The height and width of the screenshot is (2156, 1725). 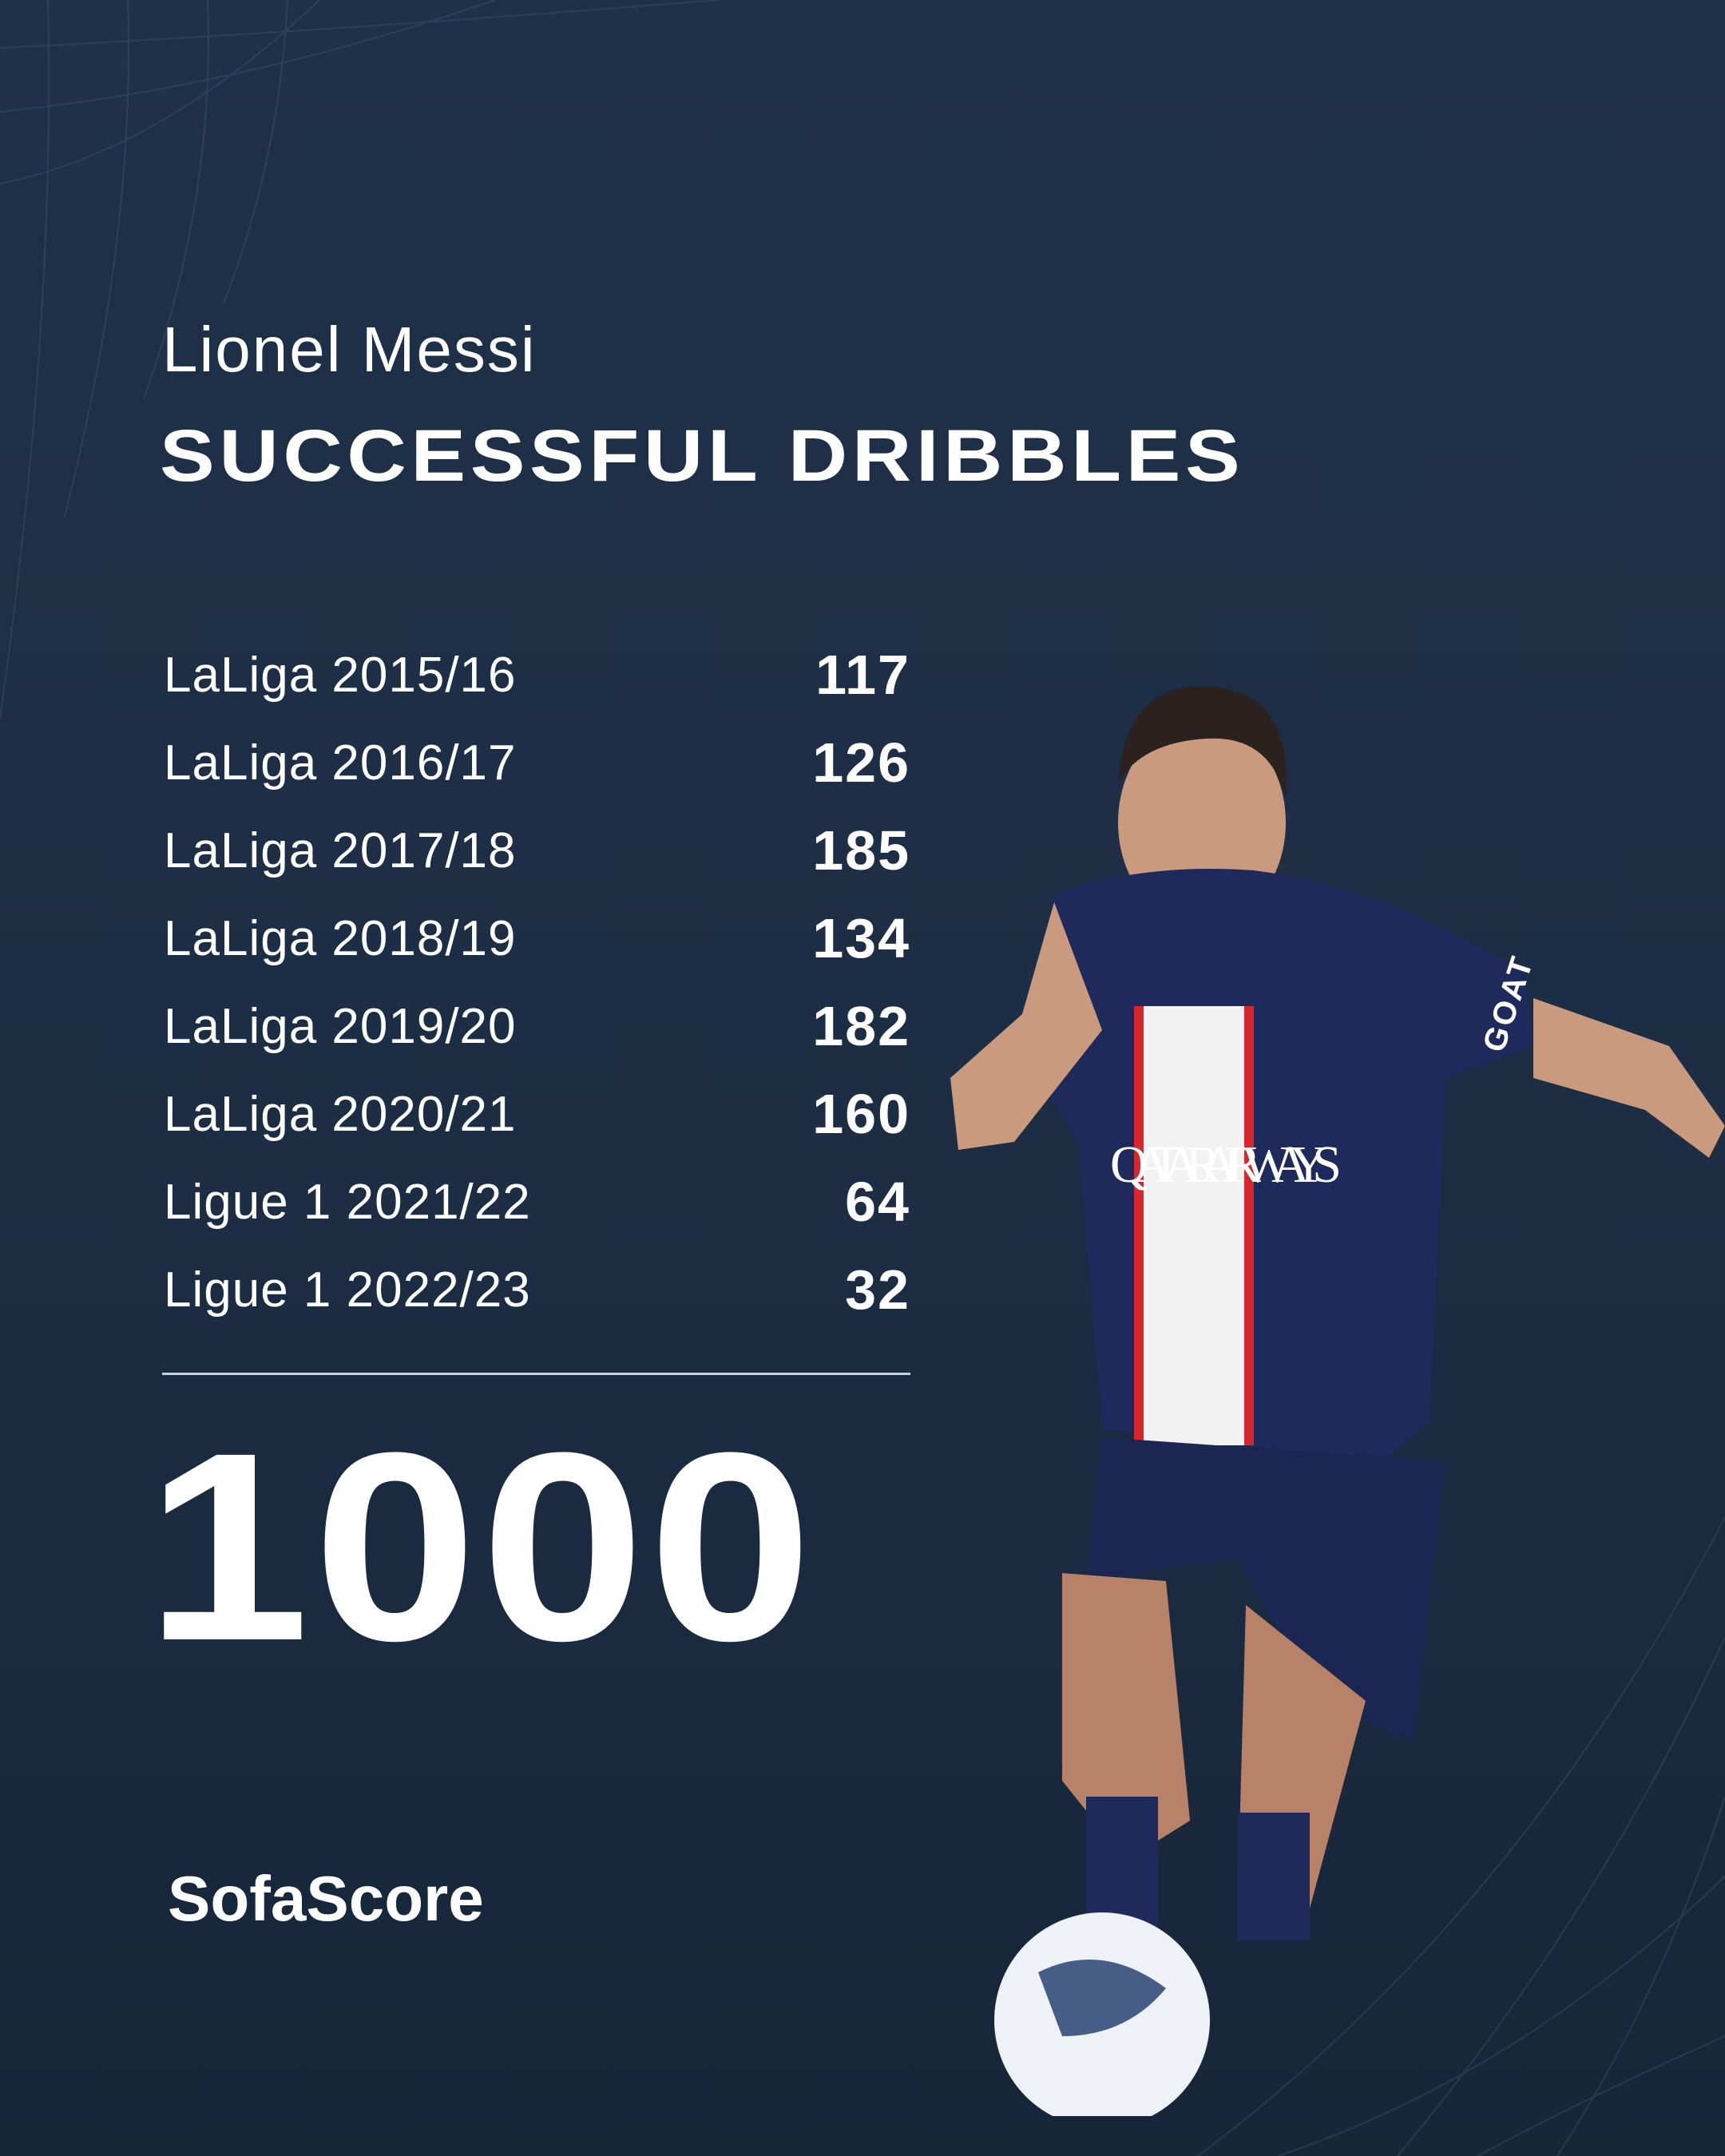 What do you see at coordinates (341, 850) in the screenshot?
I see `season-label: LaLiga 2017/18` at bounding box center [341, 850].